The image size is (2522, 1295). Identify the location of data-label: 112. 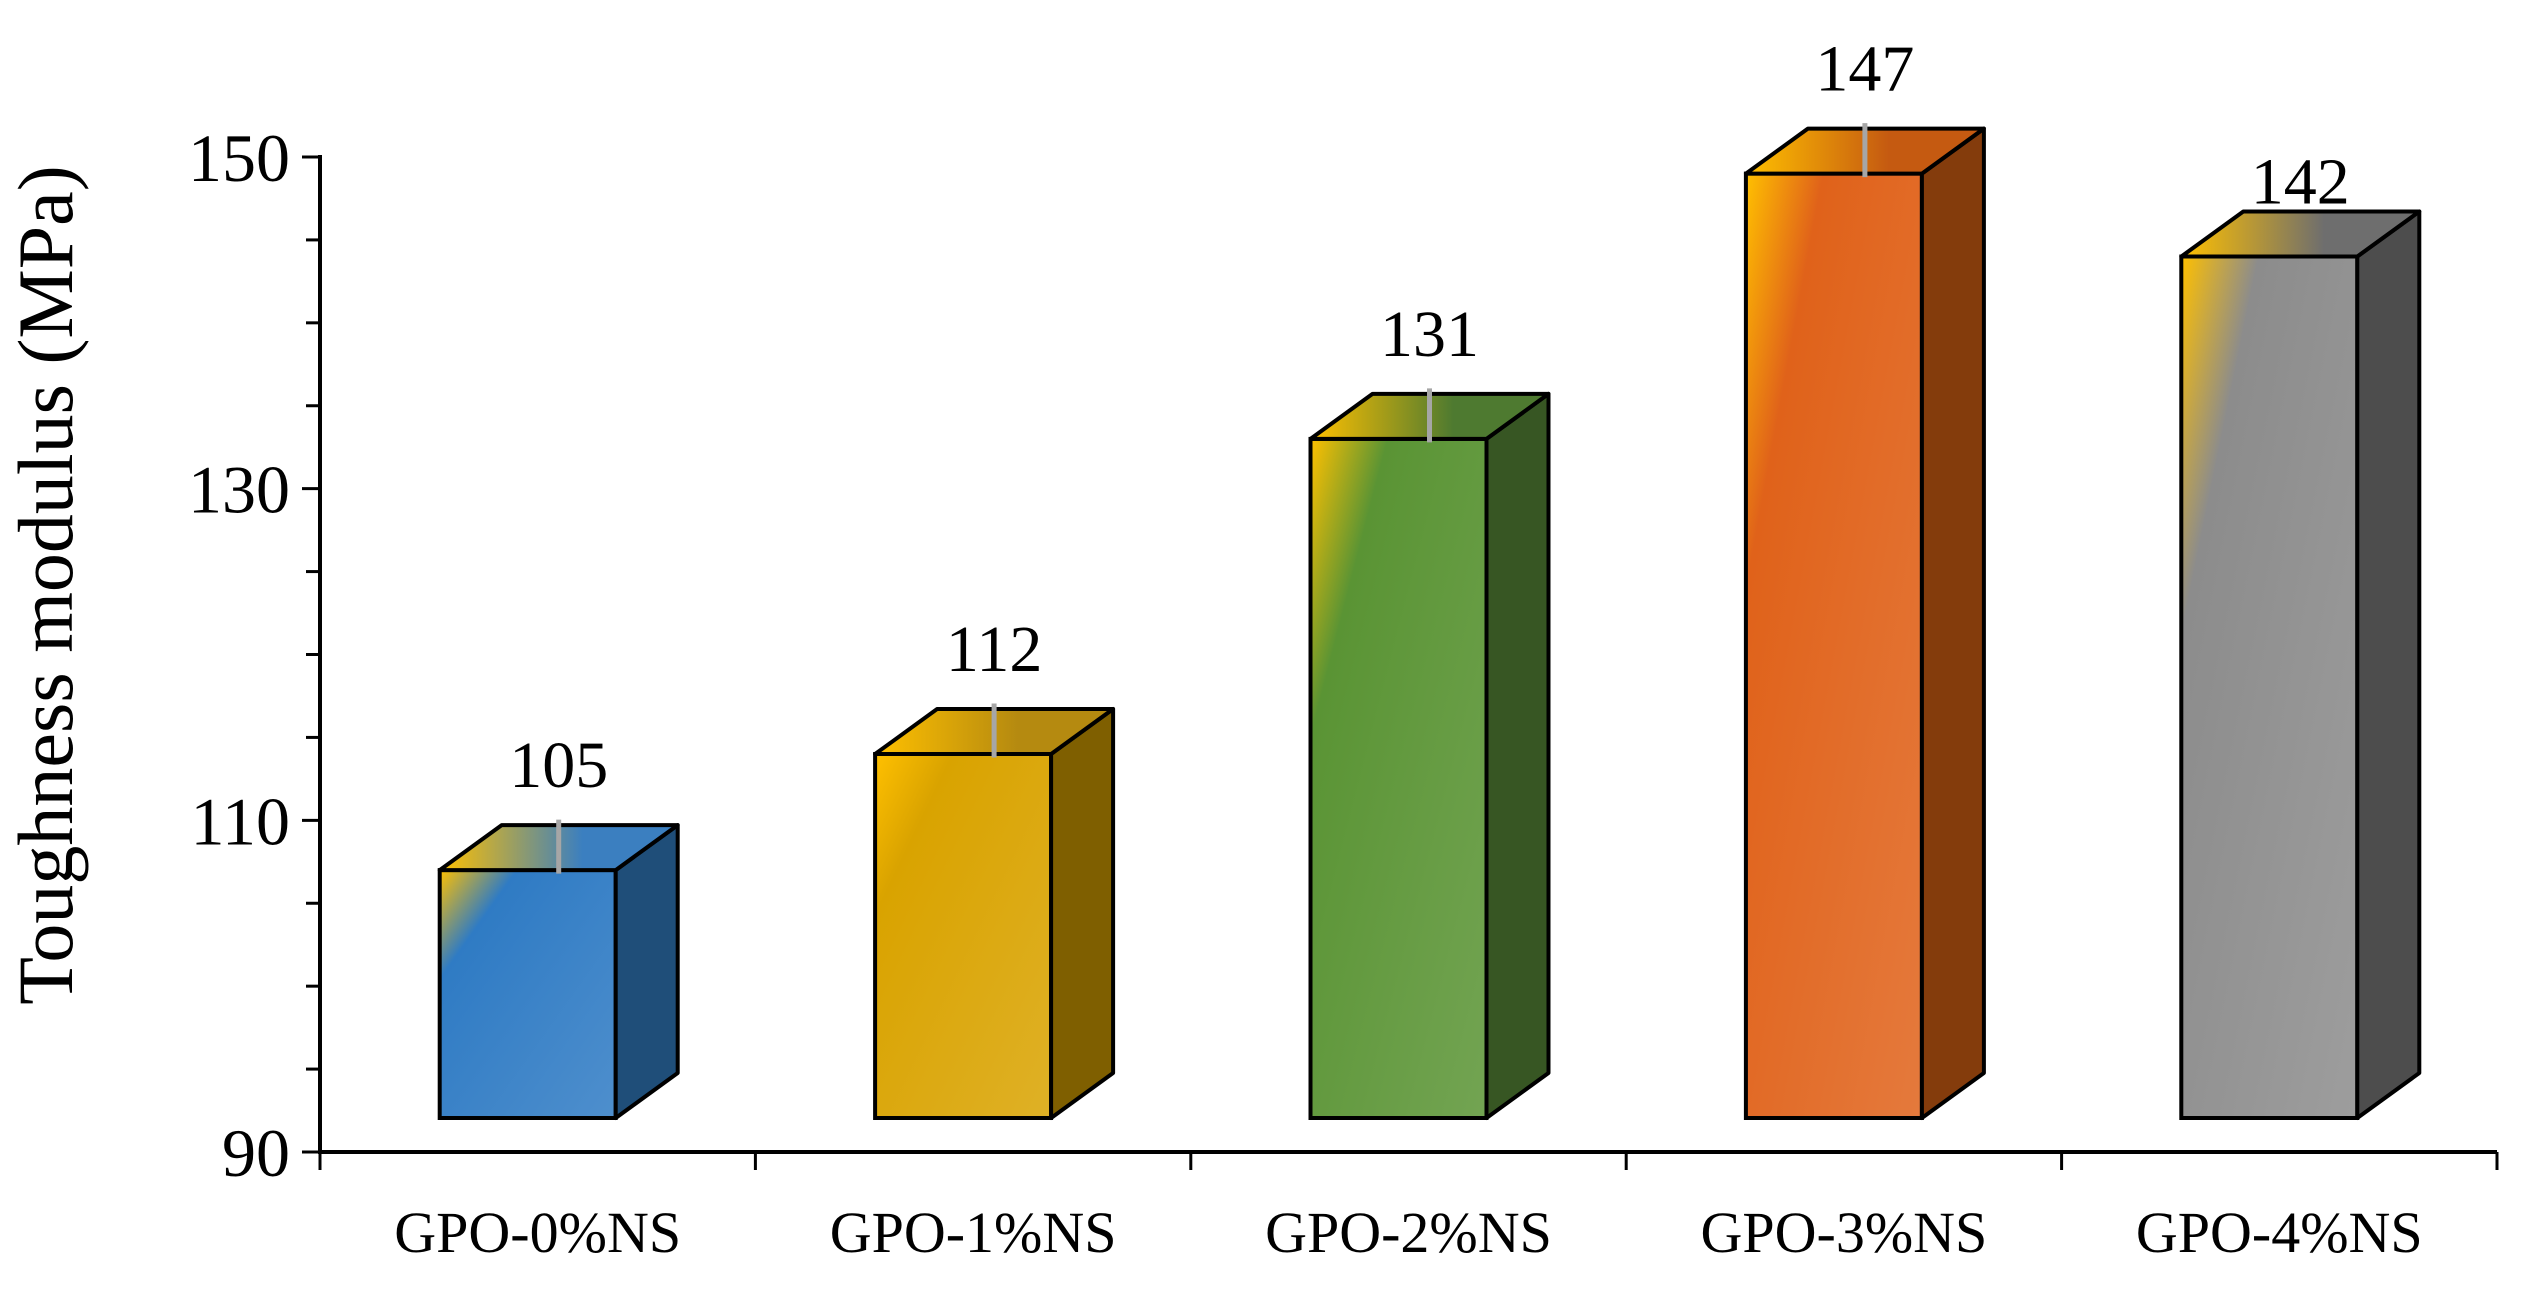
(994, 649).